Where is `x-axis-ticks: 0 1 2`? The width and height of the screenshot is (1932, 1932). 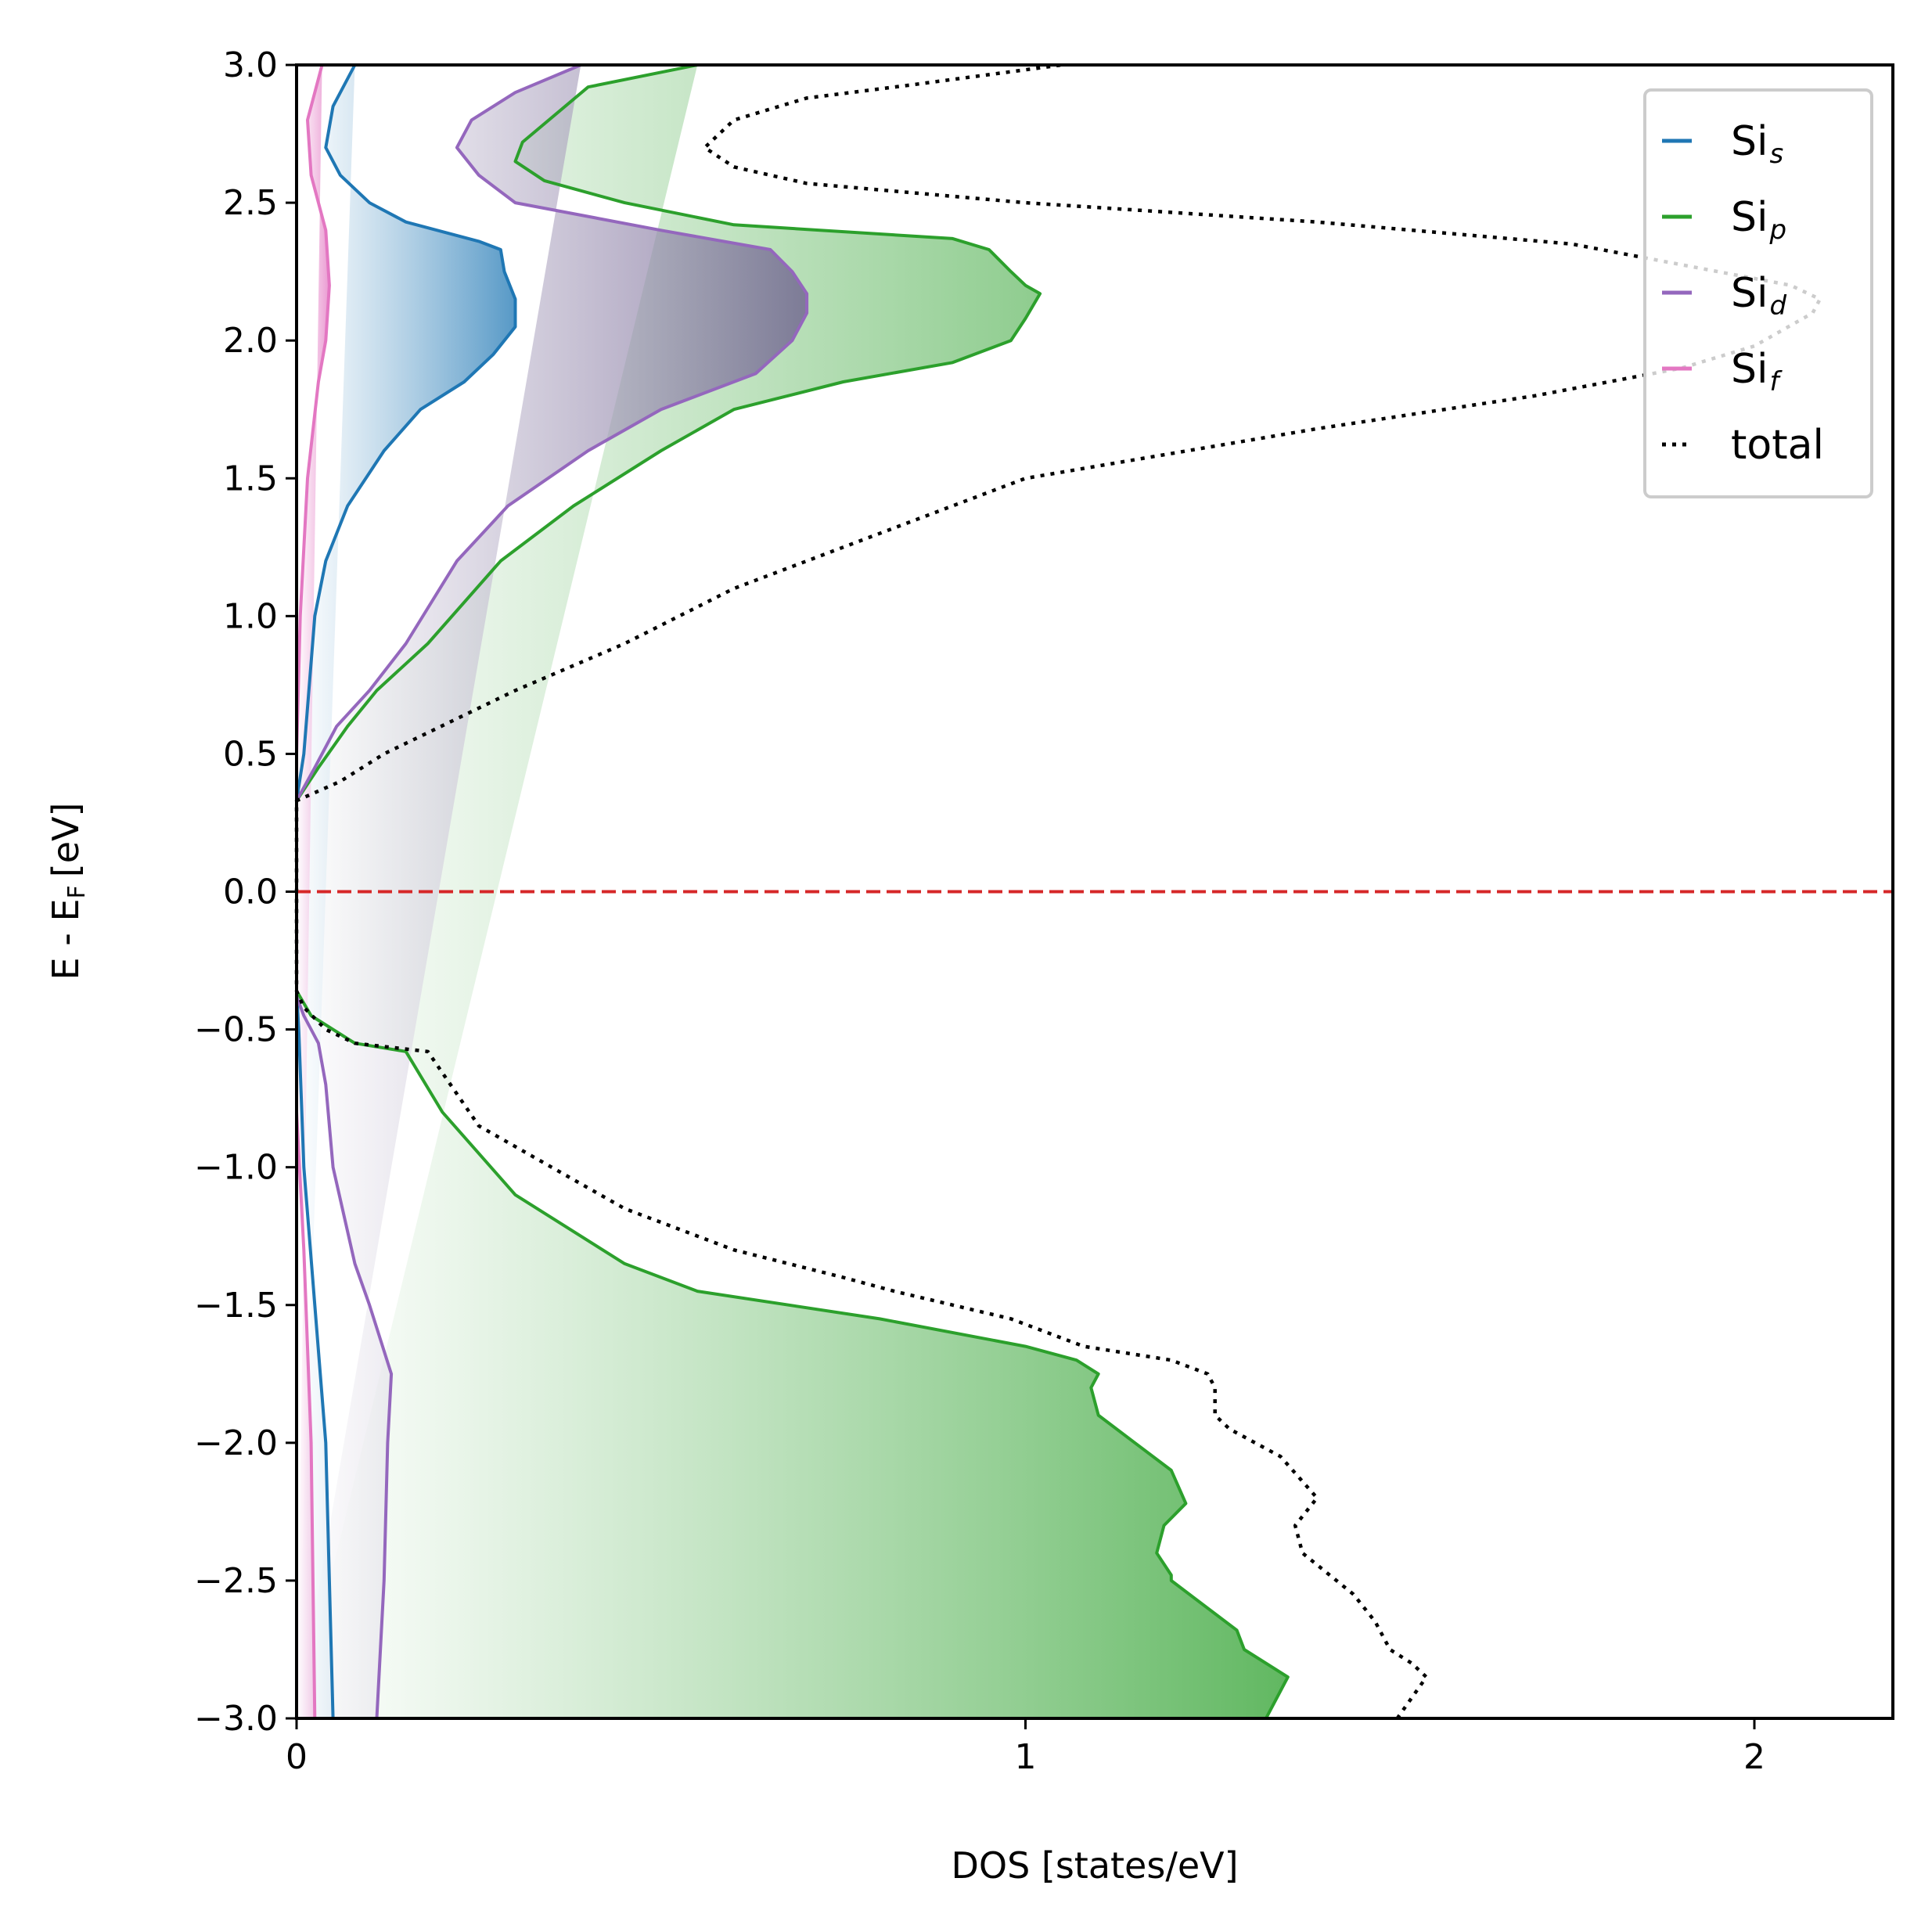 x-axis-ticks: 0 1 2 is located at coordinates (1025, 1748).